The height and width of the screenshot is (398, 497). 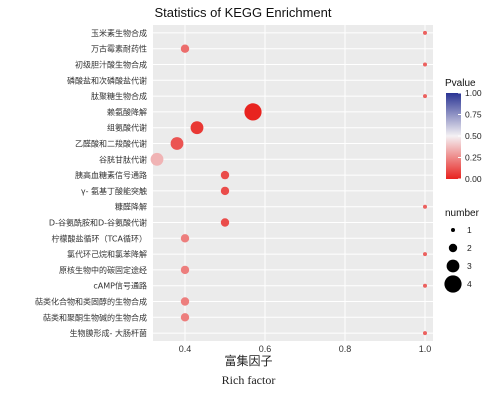 I want to click on y-tick-label: 萜类和聚酮生物碱的生物合成, so click(x=95, y=317).